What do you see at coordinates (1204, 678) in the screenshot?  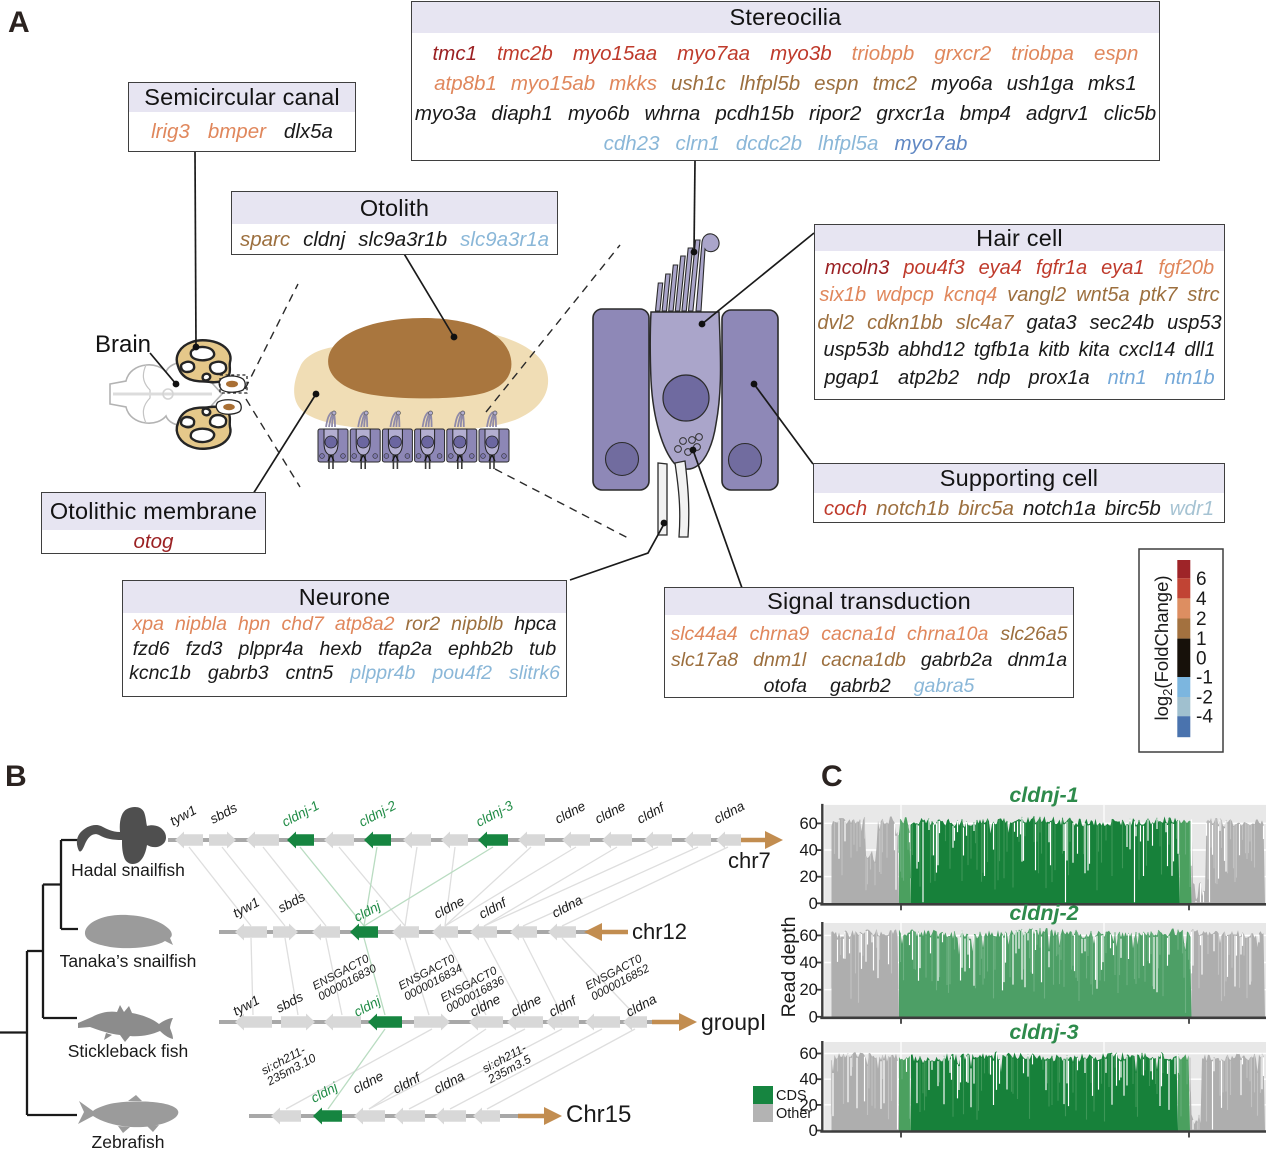 I see `svg-text: -1` at bounding box center [1204, 678].